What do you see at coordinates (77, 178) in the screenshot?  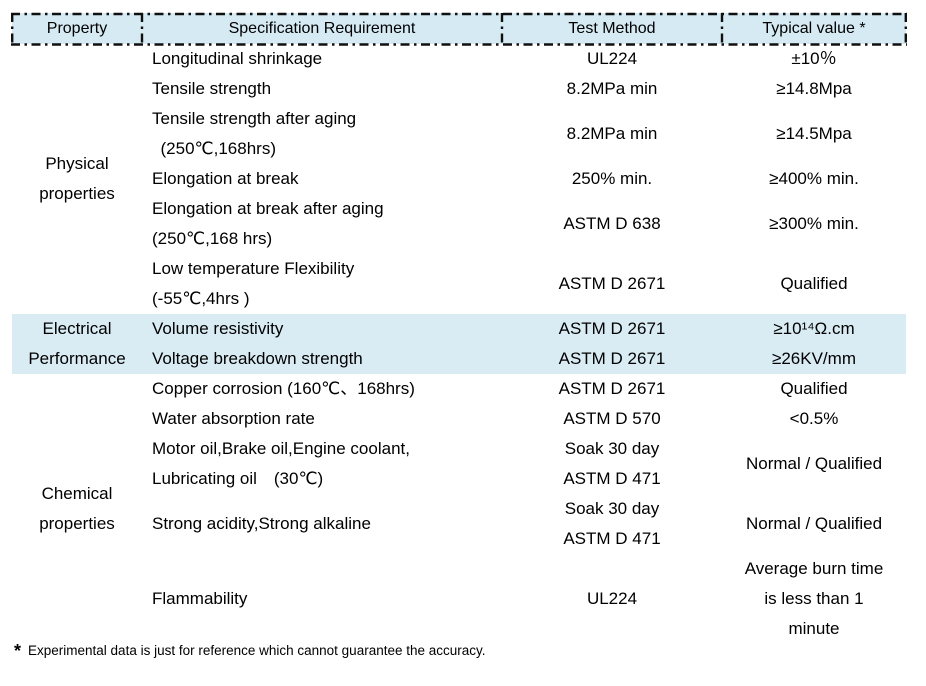 I see `property-group-cell: Physical properties` at bounding box center [77, 178].